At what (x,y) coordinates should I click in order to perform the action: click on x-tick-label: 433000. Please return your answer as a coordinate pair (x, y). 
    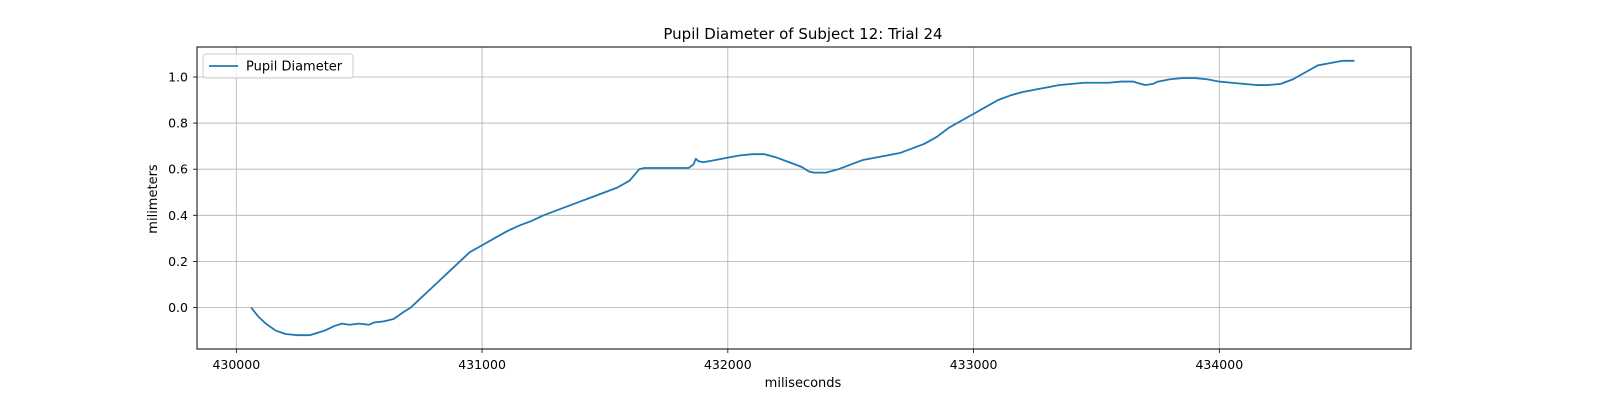
    Looking at the image, I should click on (974, 364).